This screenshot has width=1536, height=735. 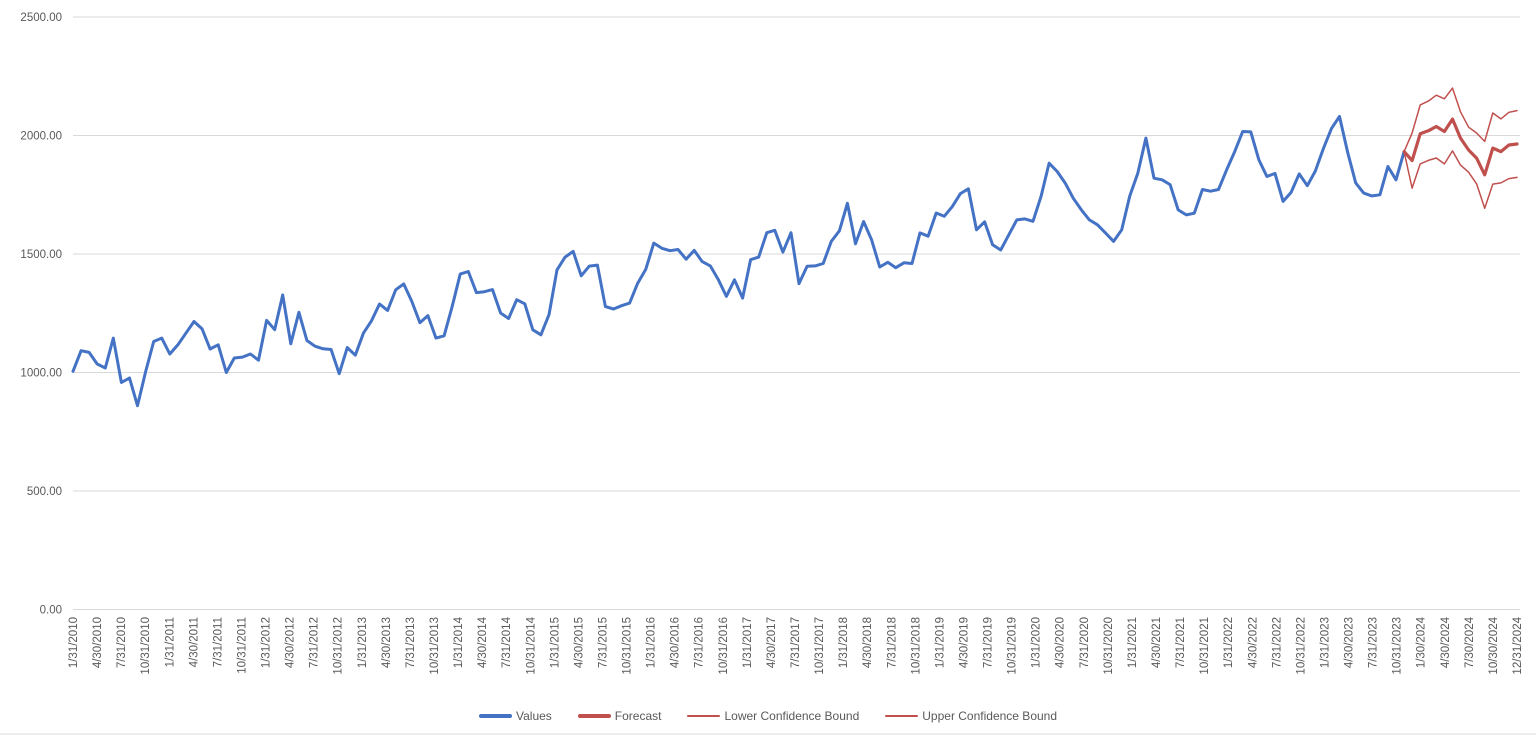 I want to click on x-axis-tick-label: 1/30/2024, so click(x=1422, y=642).